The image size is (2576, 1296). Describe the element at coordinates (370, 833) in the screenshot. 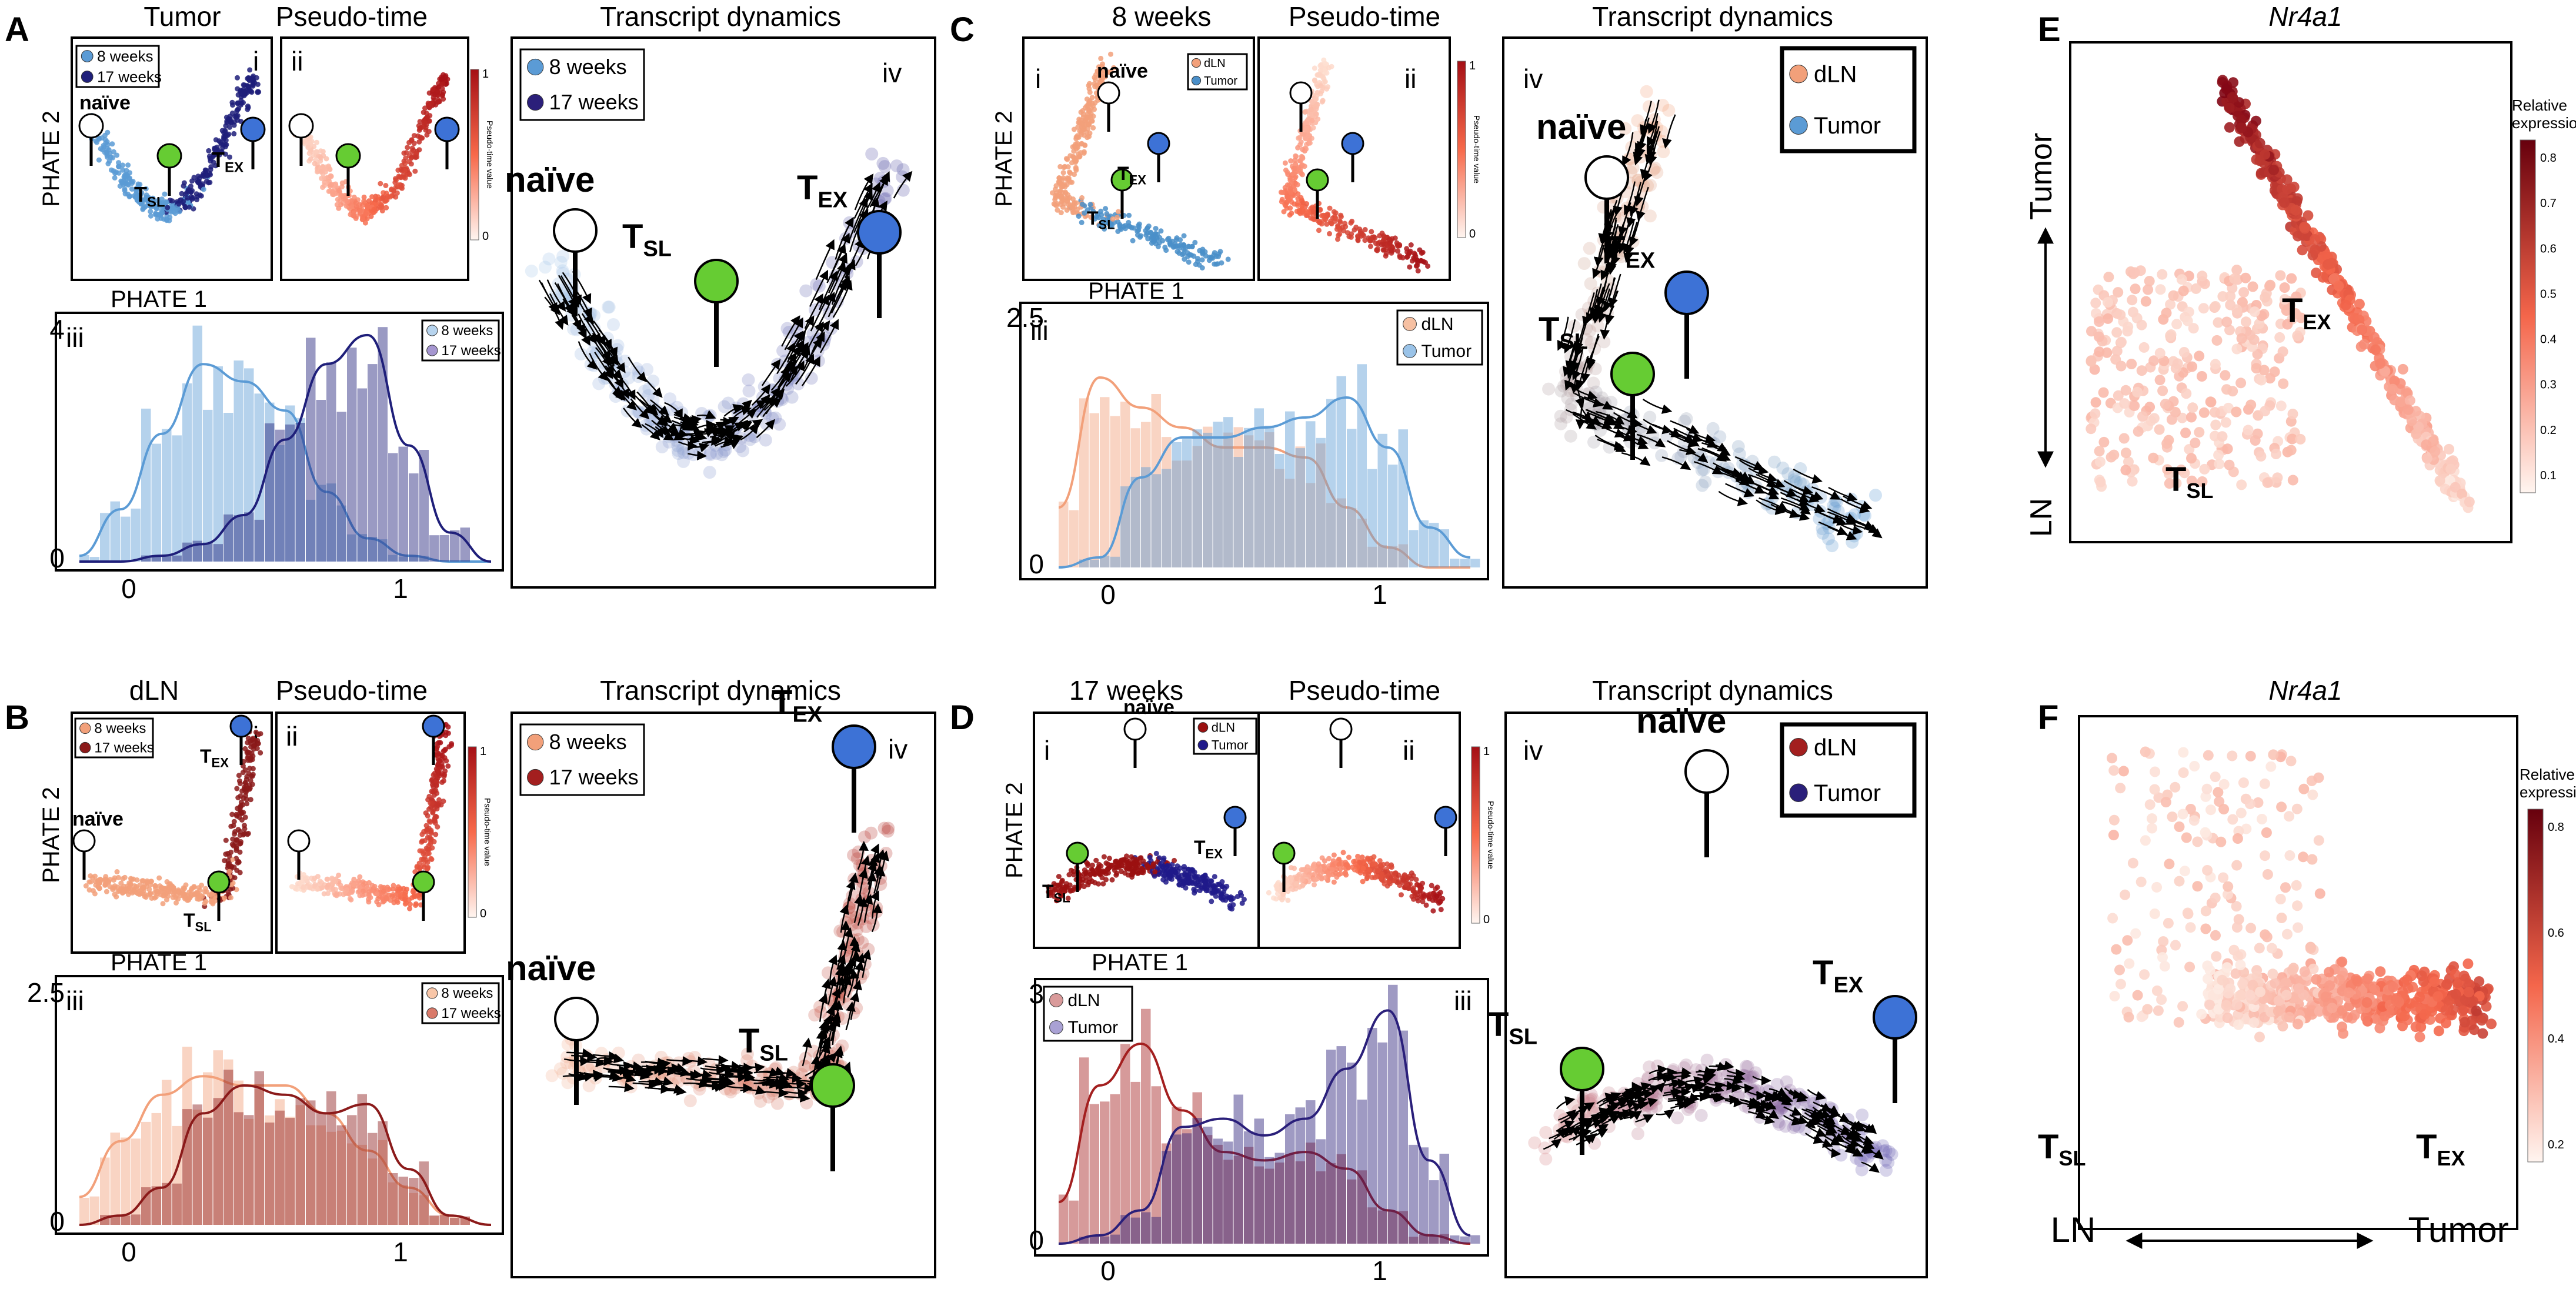

I see `scatter-box-ii` at that location.